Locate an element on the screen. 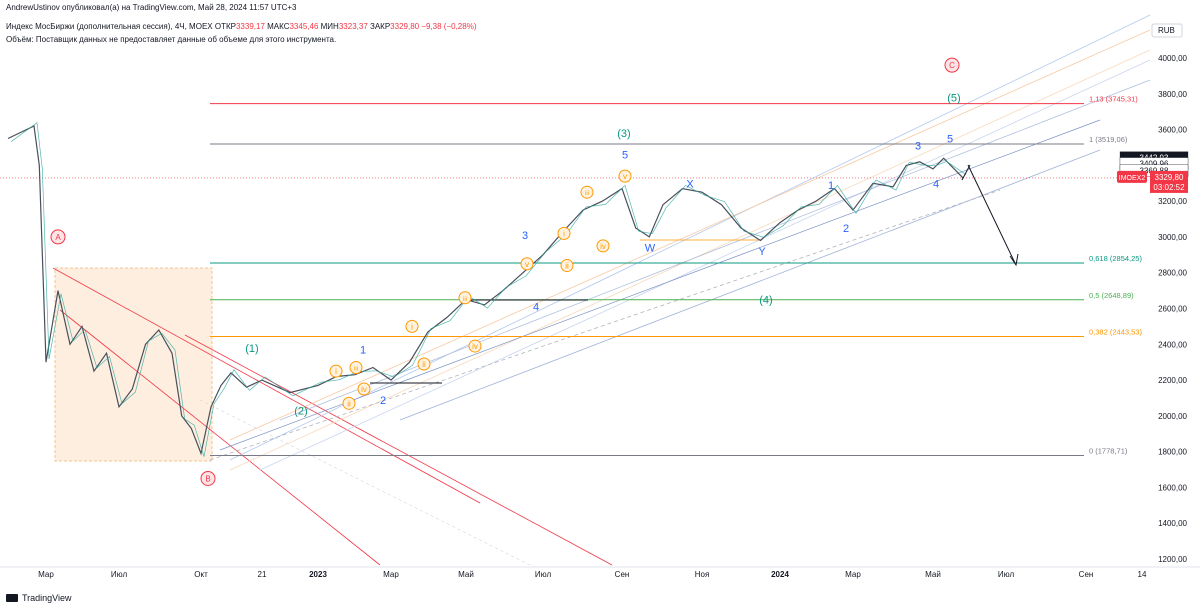 The image size is (1200, 607). wave-label: 5 is located at coordinates (625, 156).